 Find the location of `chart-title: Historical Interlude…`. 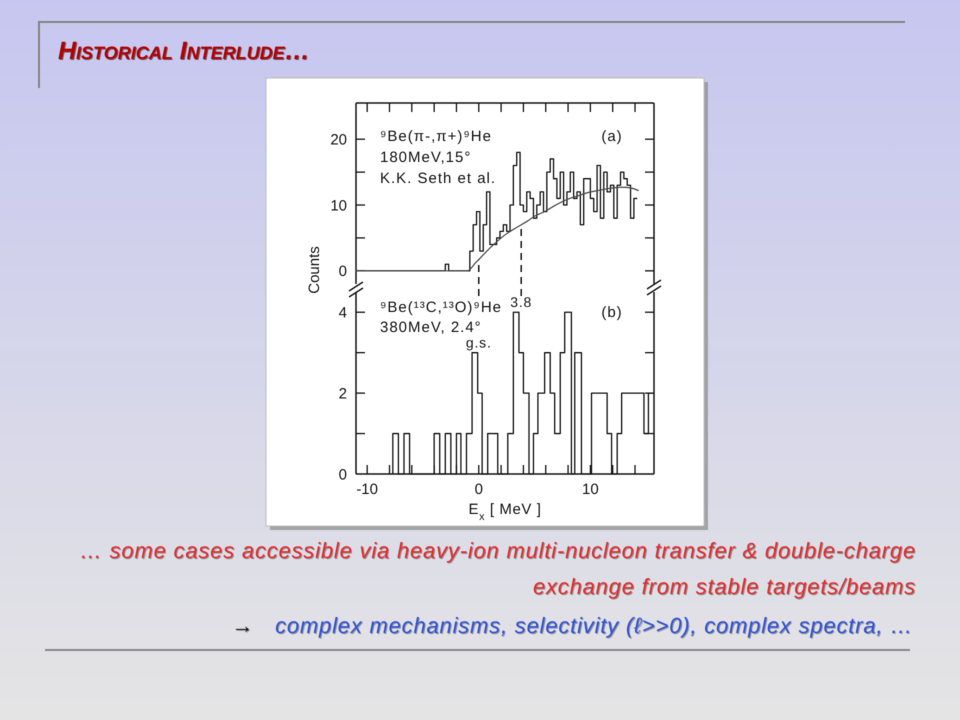

chart-title: Historical Interlude… is located at coordinates (184, 51).